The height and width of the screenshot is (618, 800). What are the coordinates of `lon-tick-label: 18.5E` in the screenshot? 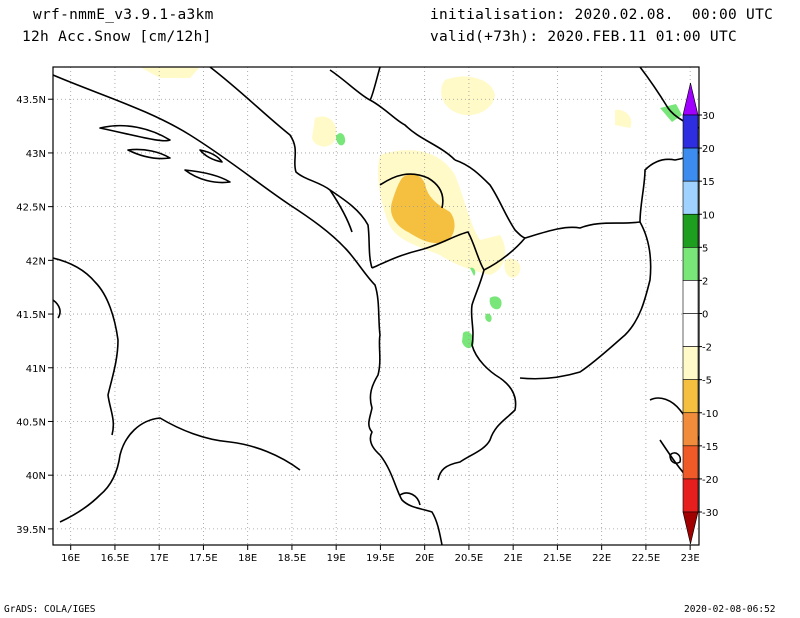 It's located at (292, 558).